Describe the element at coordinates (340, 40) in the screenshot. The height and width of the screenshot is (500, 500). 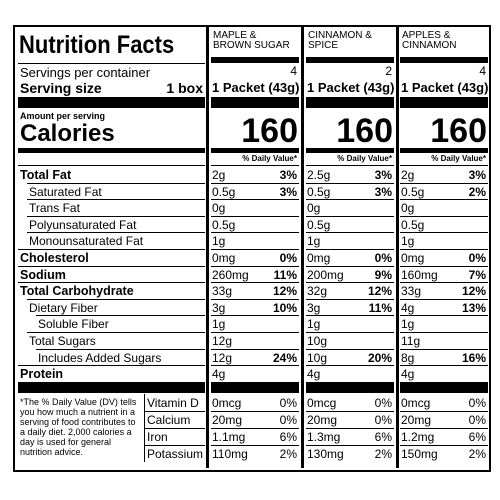
I see `product-name: CINNAMON & SPICE` at that location.